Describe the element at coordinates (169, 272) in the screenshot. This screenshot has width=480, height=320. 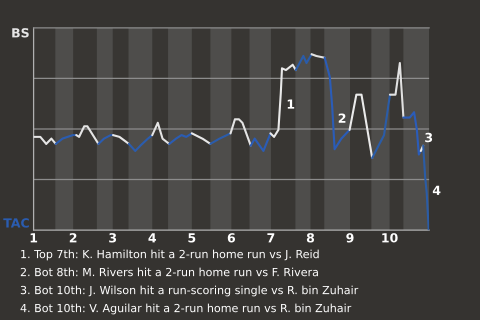
I see `text: 2. Bot 8th: M. Rivers hit a 2-run home run vs F. Rivera` at that location.